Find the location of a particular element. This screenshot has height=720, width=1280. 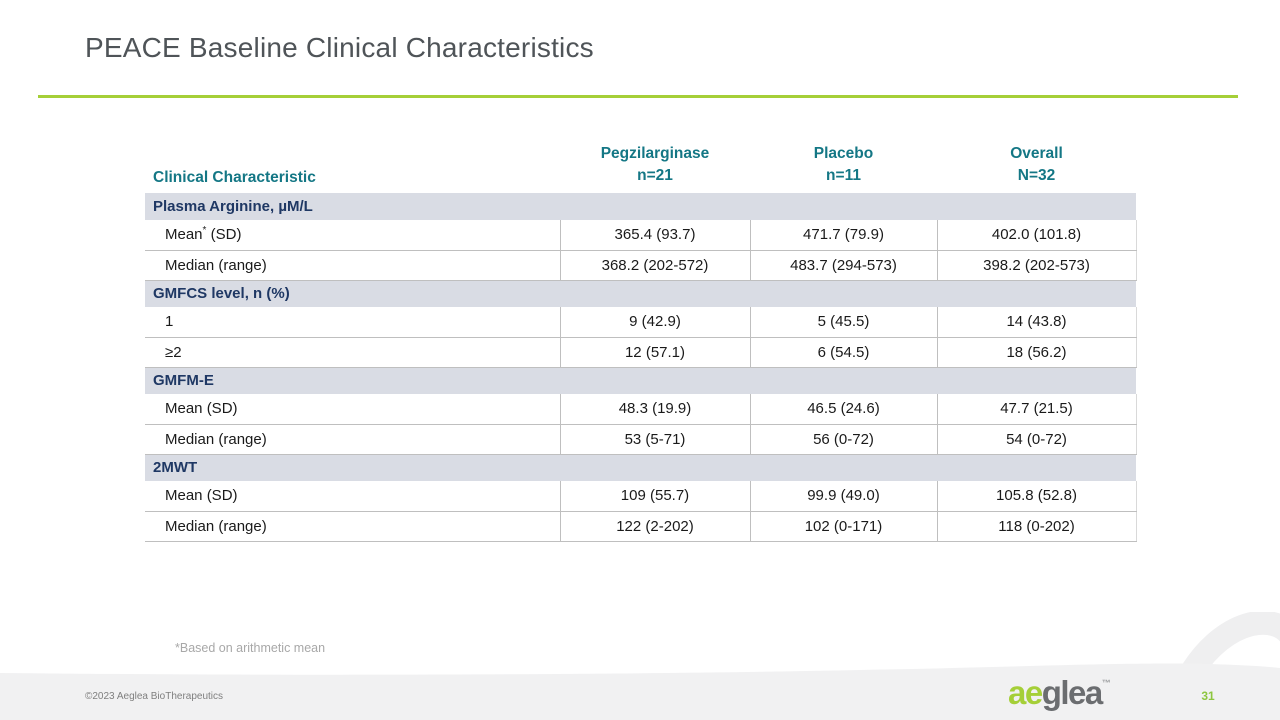

section-row: GMFCS level, n (%) is located at coordinates (640, 293).